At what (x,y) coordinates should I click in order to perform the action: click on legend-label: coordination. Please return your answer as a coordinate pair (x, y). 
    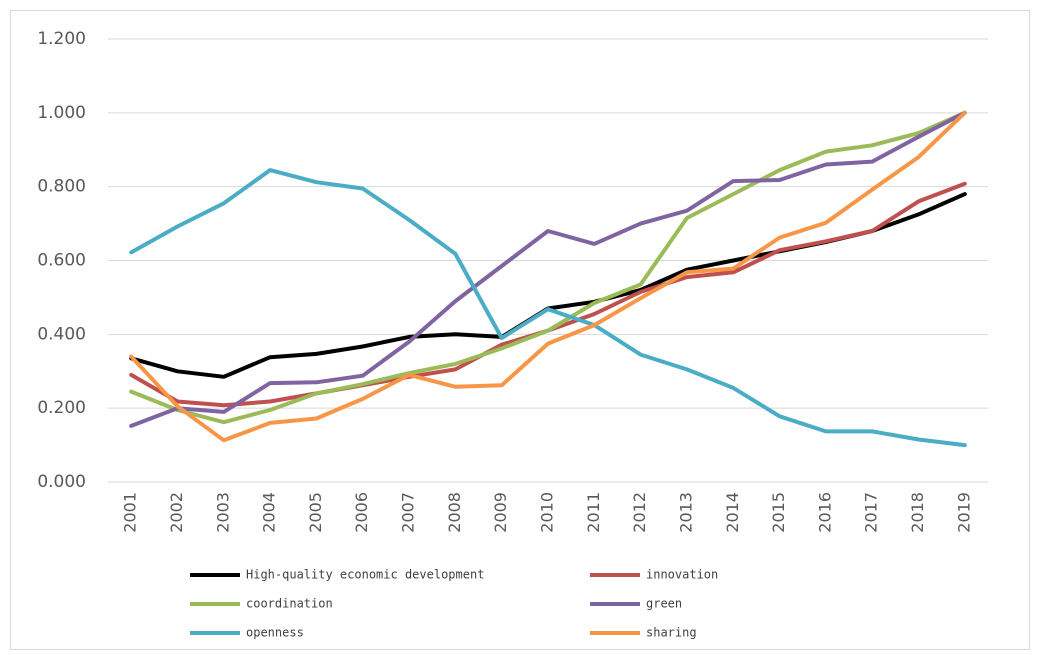
    Looking at the image, I should click on (289, 604).